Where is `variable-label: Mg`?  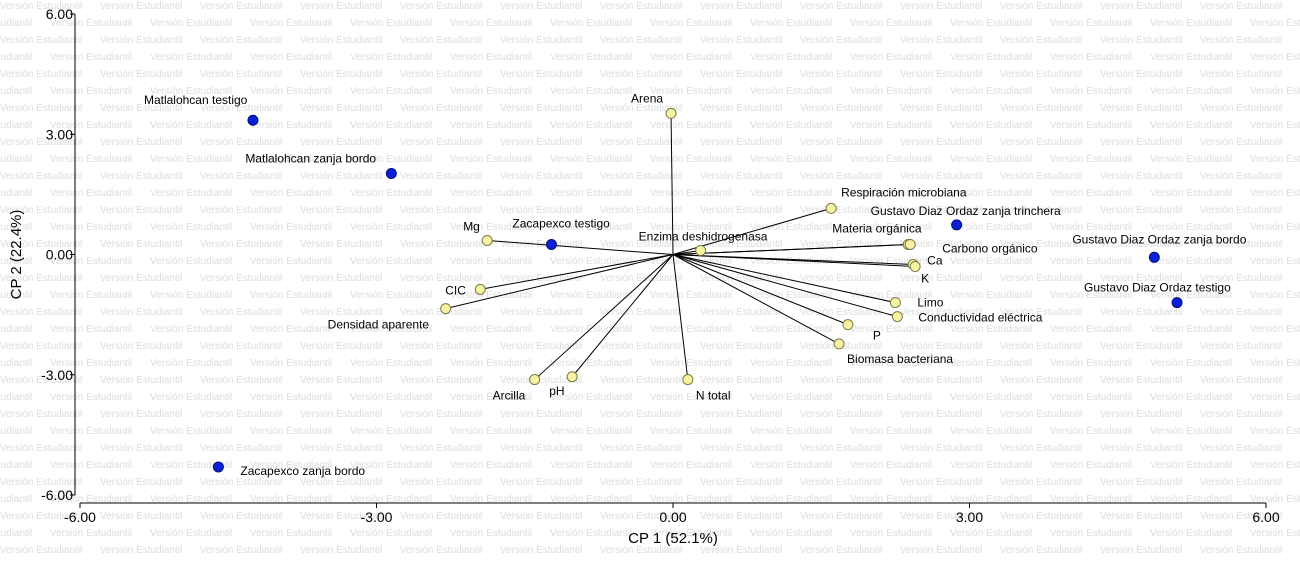
variable-label: Mg is located at coordinates (471, 226).